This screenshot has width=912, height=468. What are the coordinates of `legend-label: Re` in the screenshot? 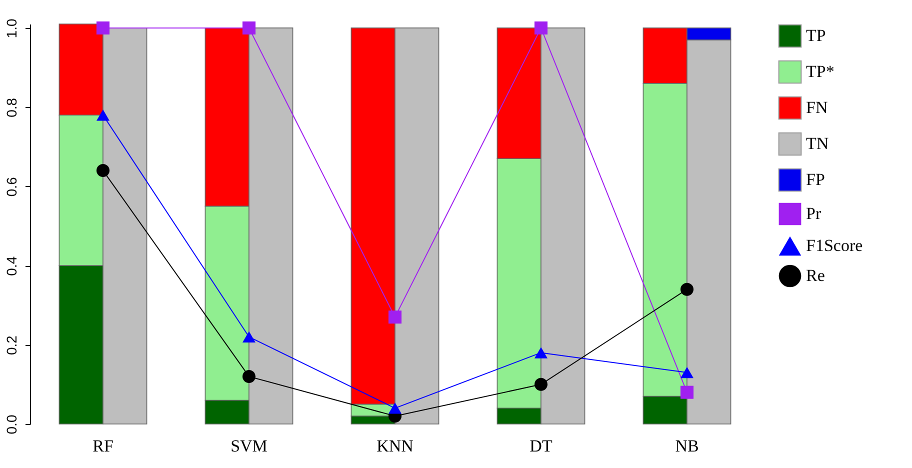 It's located at (815, 275).